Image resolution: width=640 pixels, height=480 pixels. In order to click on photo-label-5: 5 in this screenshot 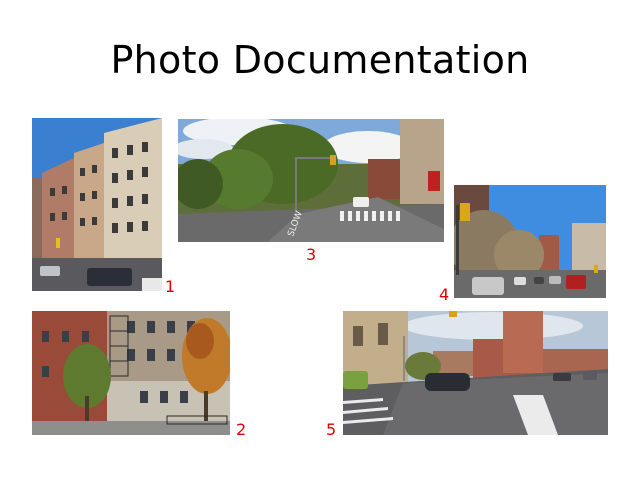, I will do `click(331, 429)`.